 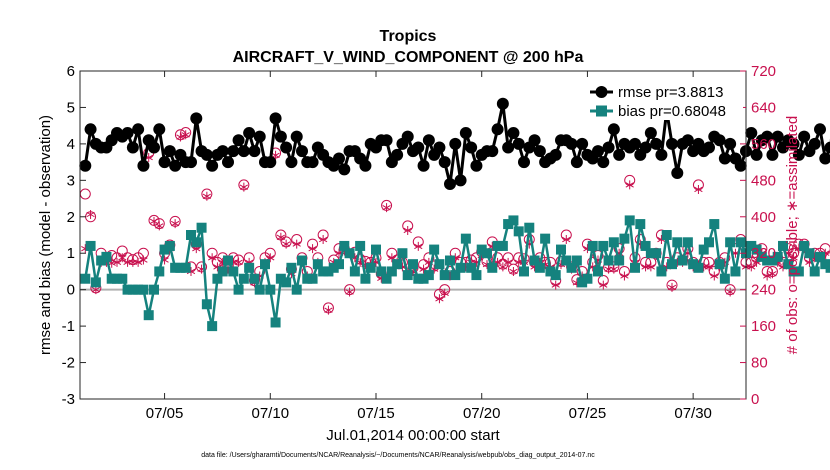 I want to click on y-tick-label: 4, so click(x=71, y=144).